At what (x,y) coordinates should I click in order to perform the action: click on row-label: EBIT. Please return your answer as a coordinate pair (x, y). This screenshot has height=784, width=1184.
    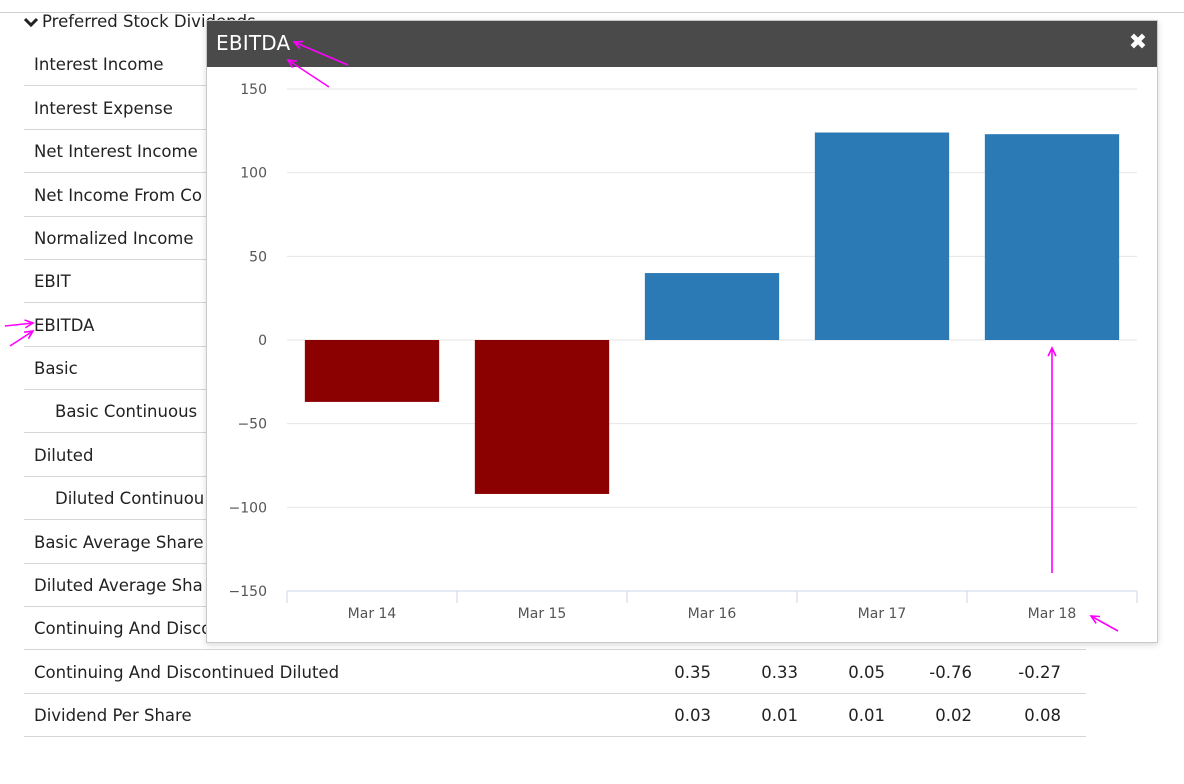
    Looking at the image, I should click on (52, 281).